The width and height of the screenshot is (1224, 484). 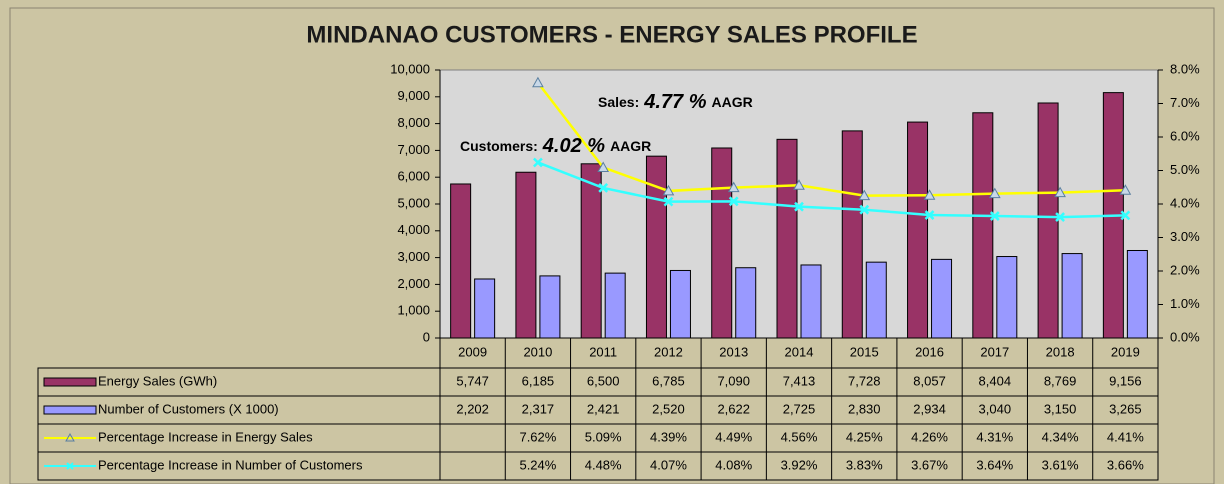 I want to click on table-value: 6,785, so click(x=668, y=380).